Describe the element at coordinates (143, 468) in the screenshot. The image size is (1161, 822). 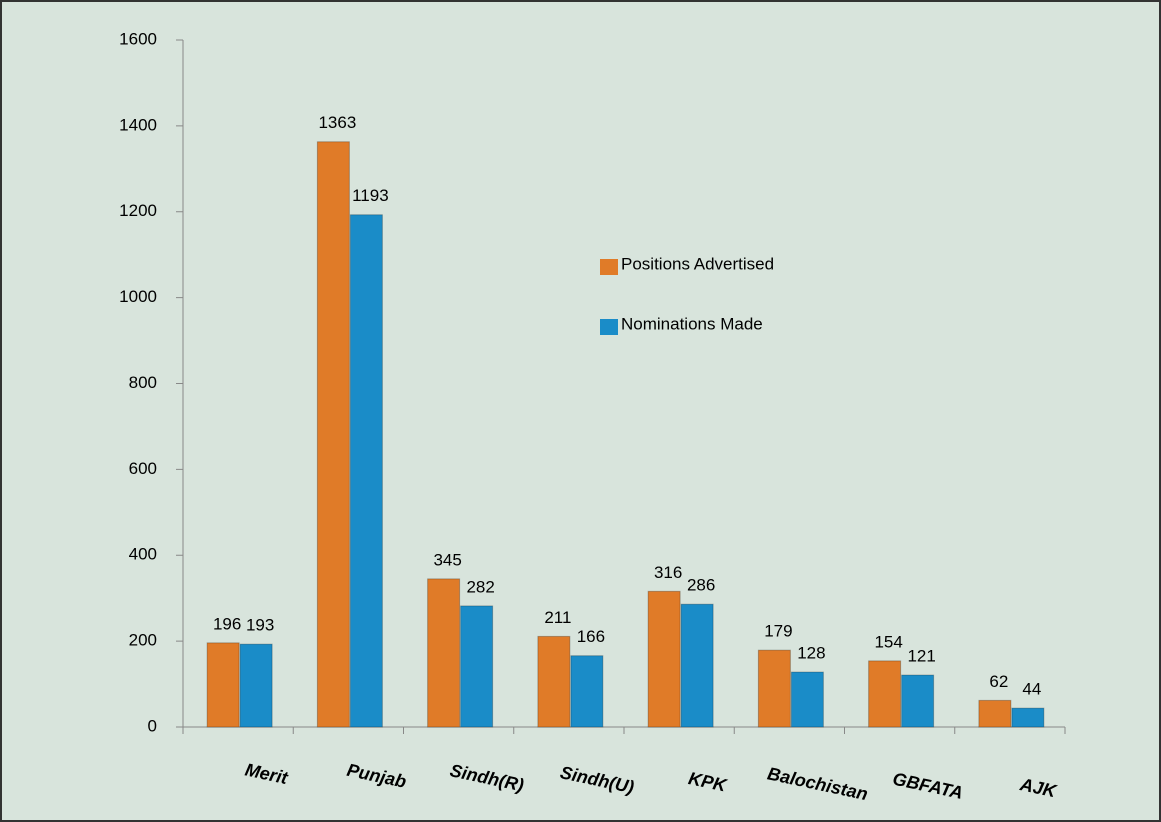
I see `y-tick-label: 600` at that location.